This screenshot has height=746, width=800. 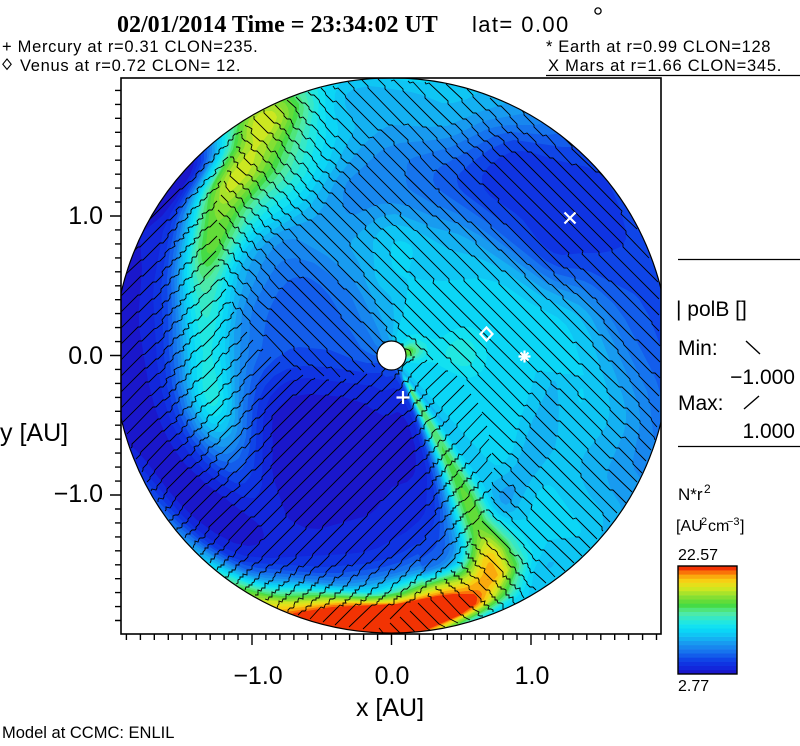 What do you see at coordinates (390, 708) in the screenshot?
I see `svg-text: x [AU]` at bounding box center [390, 708].